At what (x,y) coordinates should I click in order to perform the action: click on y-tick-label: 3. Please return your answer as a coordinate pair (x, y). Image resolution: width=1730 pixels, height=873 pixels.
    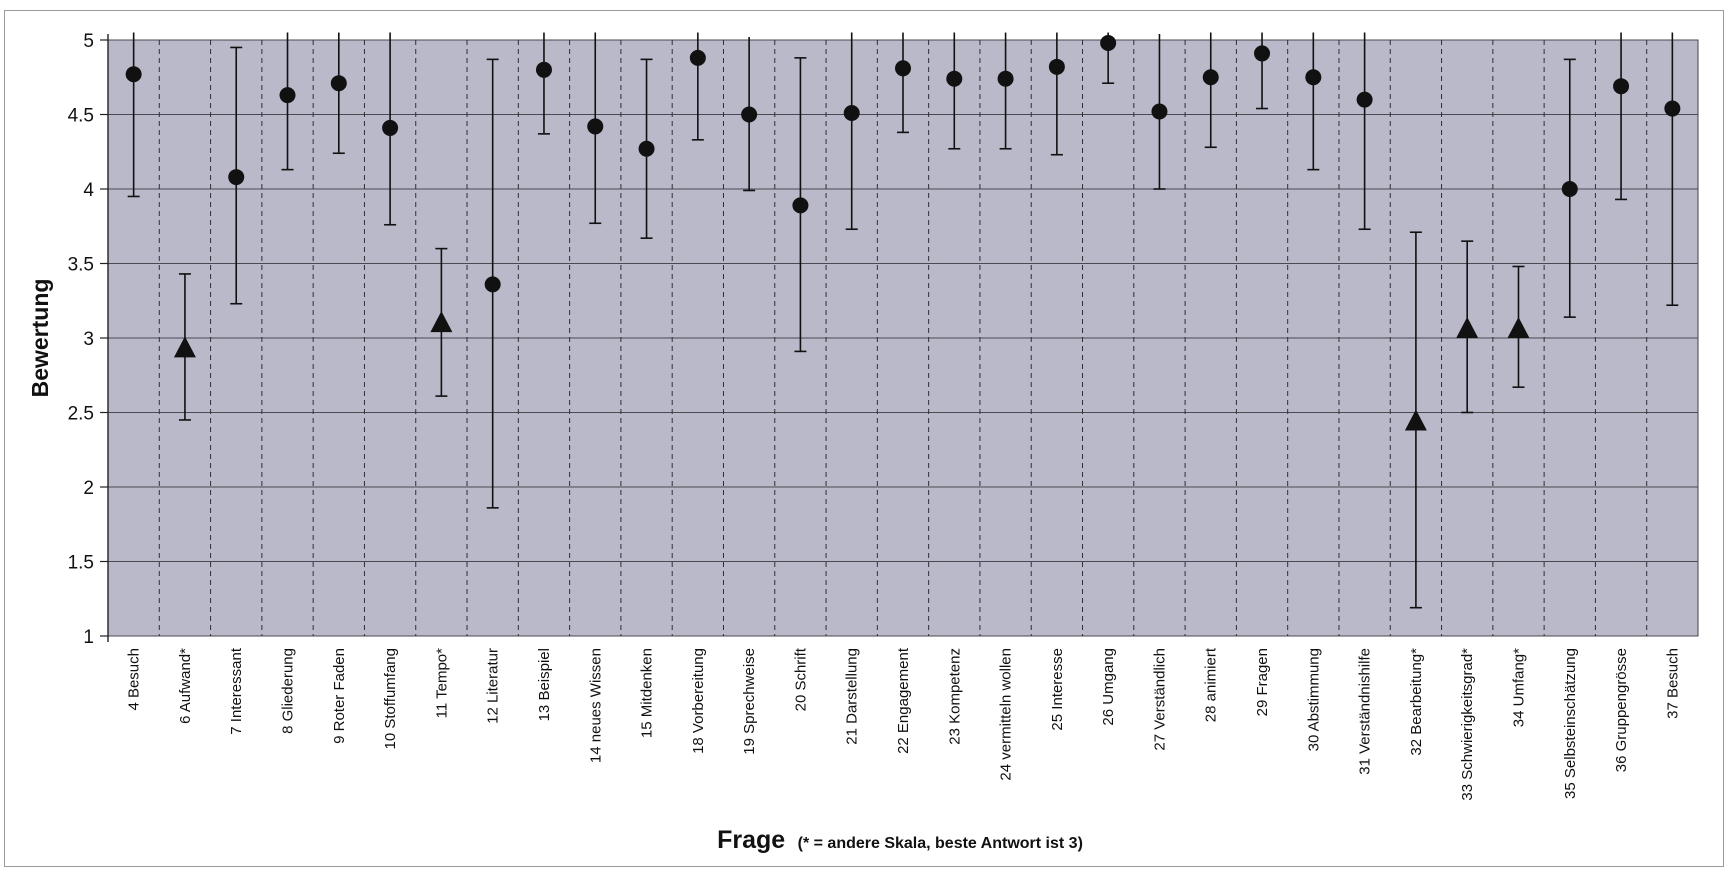
    Looking at the image, I should click on (88, 339).